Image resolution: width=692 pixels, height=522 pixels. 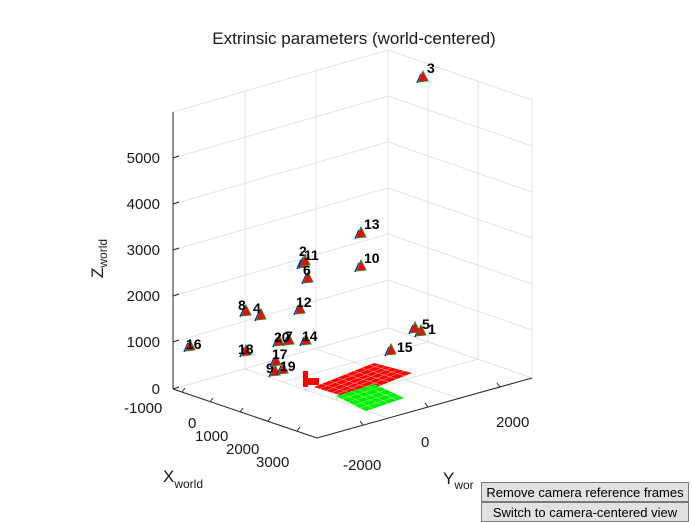 I want to click on camera-8: 8, so click(x=245, y=307).